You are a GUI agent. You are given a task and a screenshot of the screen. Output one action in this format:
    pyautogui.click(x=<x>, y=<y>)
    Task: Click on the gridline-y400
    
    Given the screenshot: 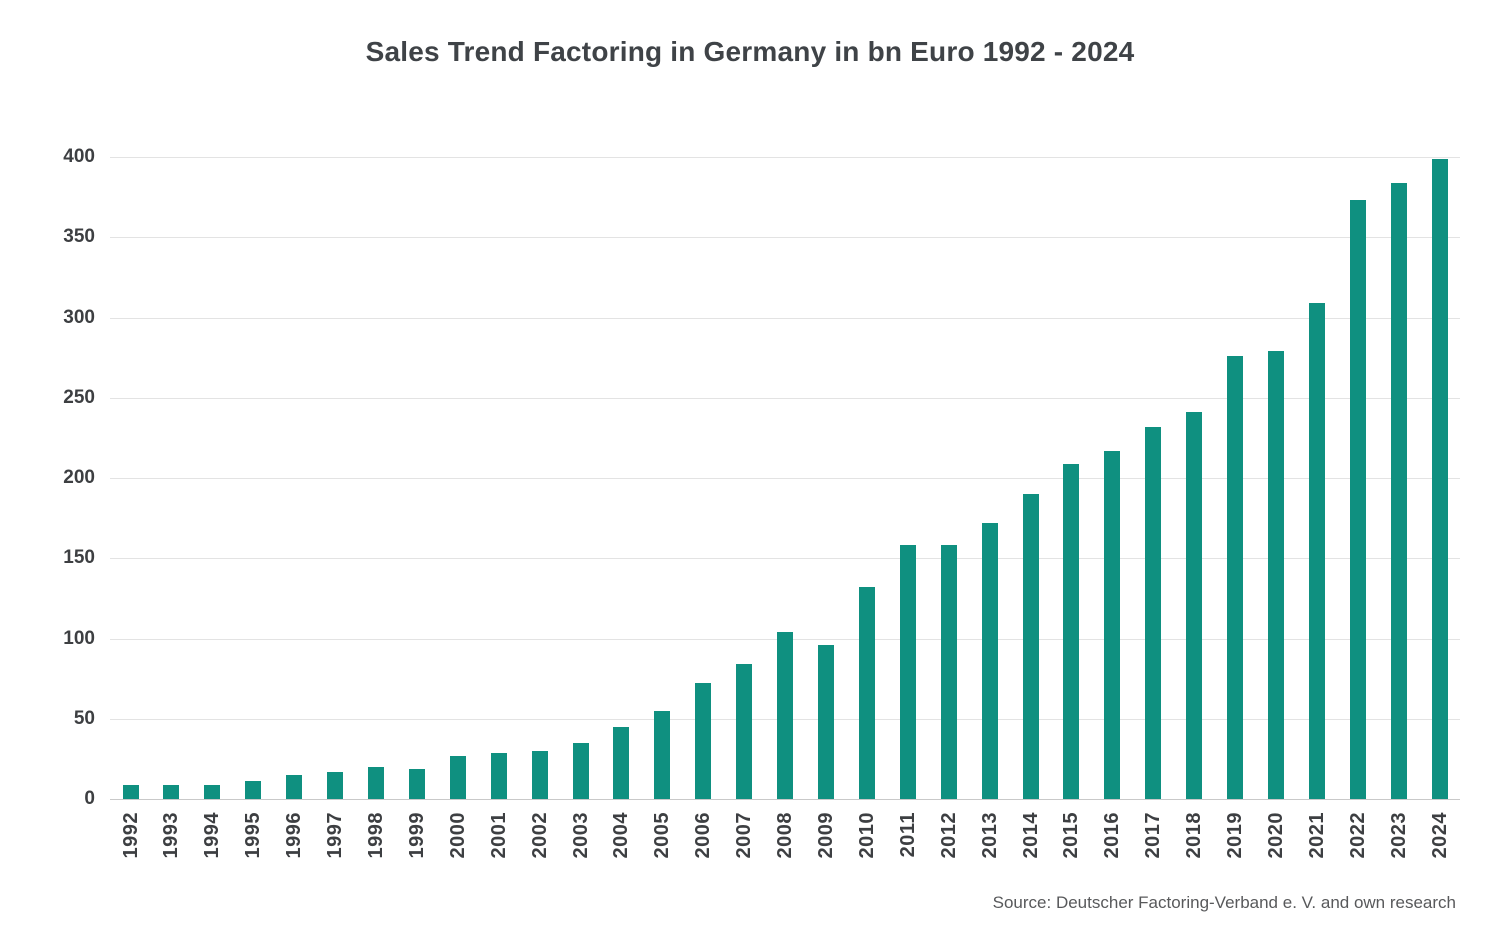 What is the action you would take?
    pyautogui.click(x=785, y=157)
    